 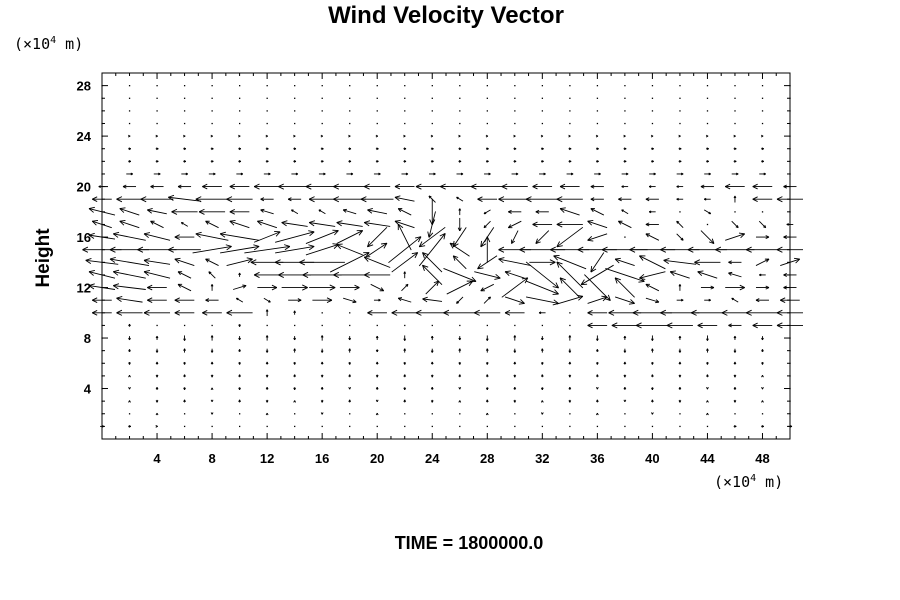 I want to click on x-unit-label: (×104 m), so click(x=748, y=482).